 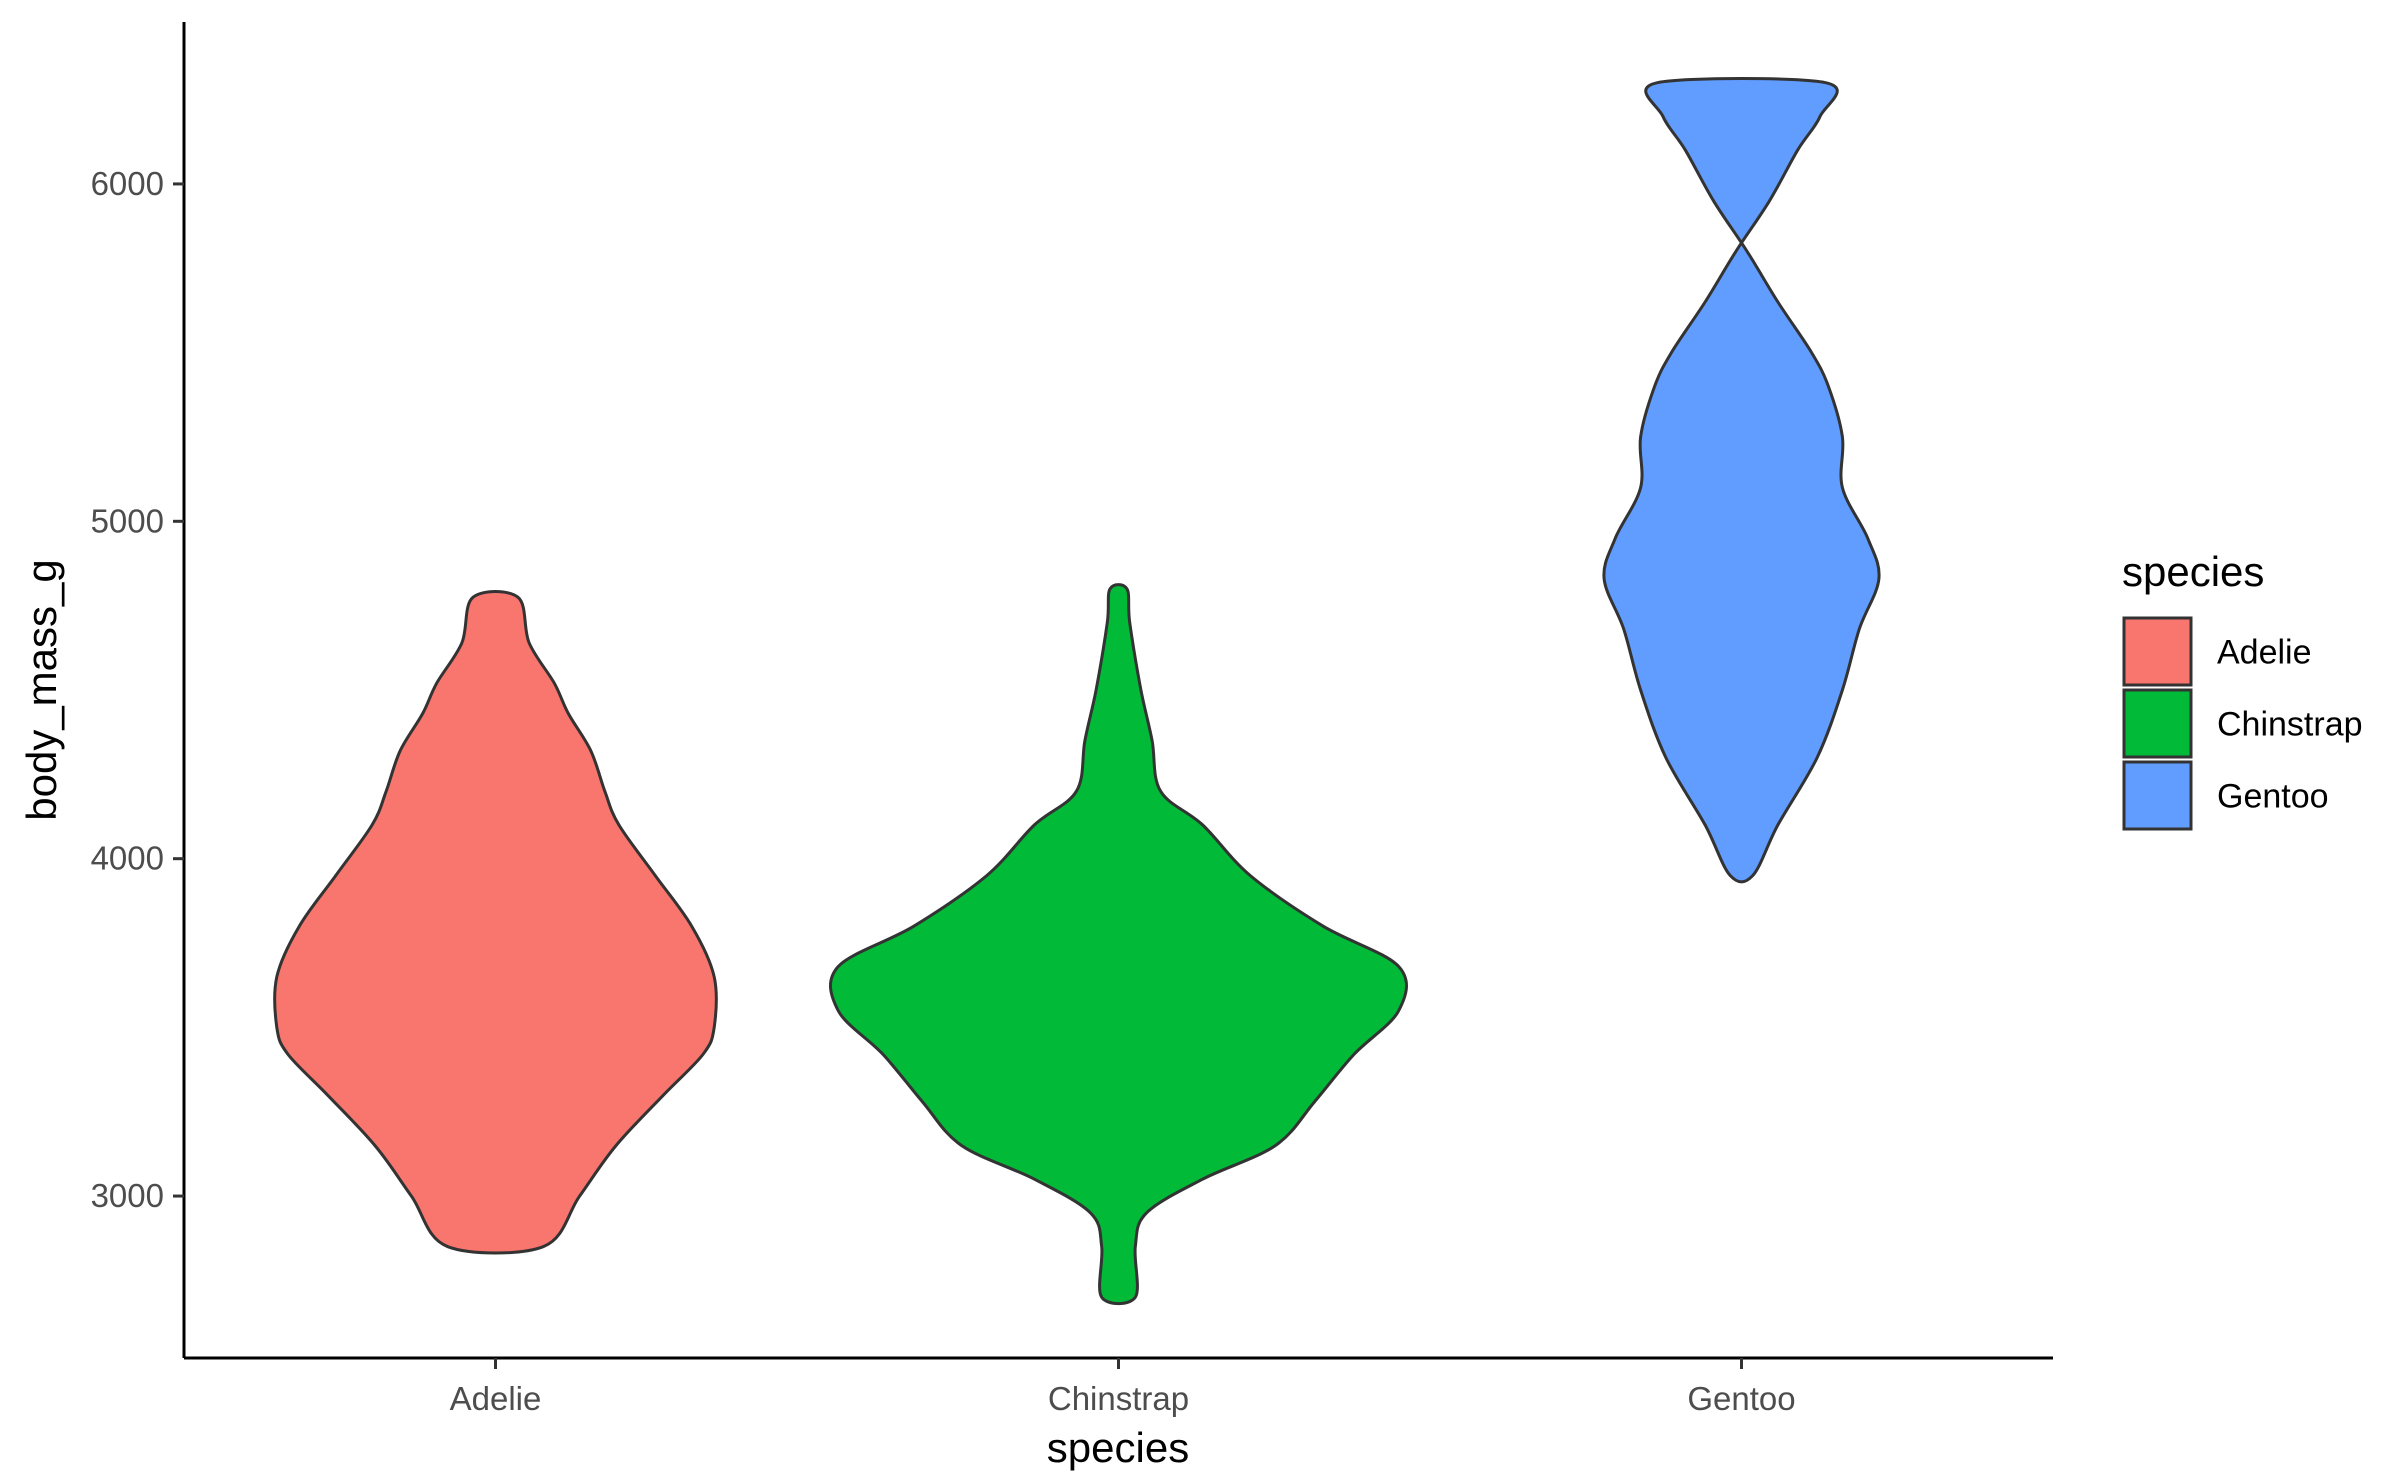 I want to click on x-tick-label-adelie: Adelie, so click(x=496, y=1398).